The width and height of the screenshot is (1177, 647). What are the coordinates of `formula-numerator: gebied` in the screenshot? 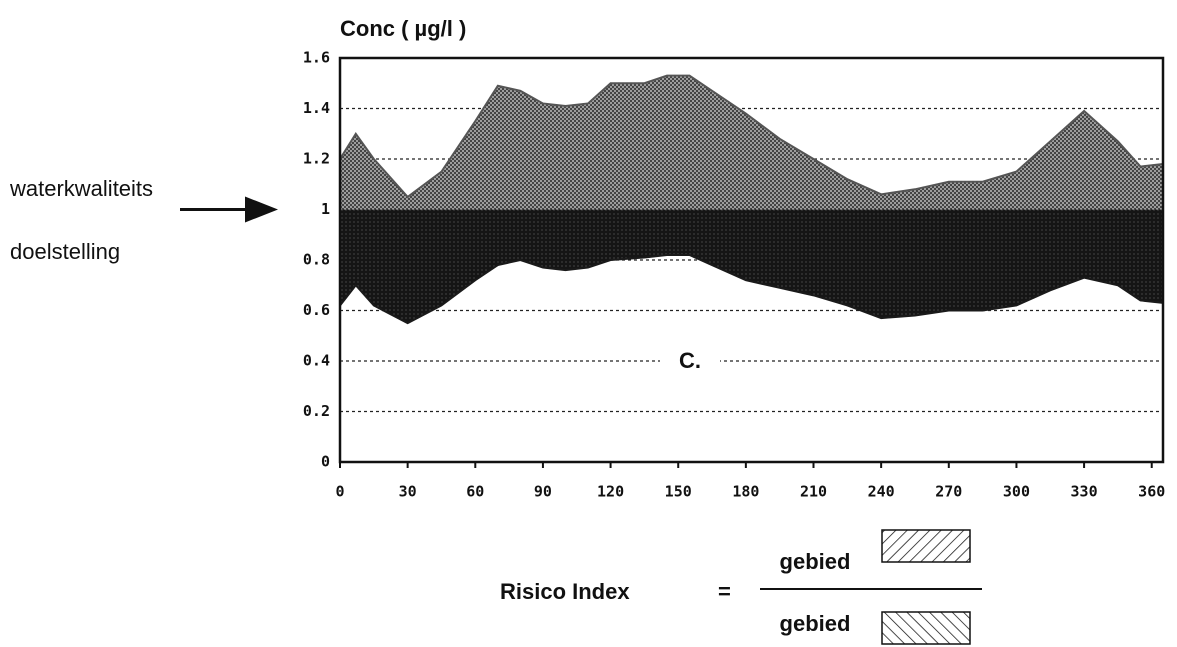 It's located at (815, 561).